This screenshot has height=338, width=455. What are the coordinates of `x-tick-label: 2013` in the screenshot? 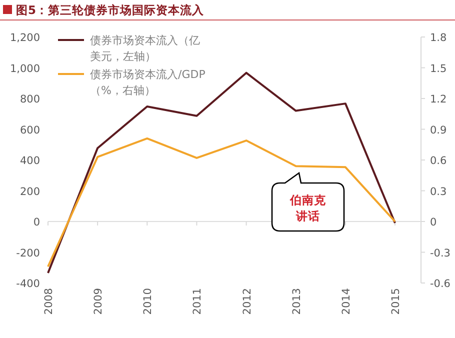 It's located at (296, 301).